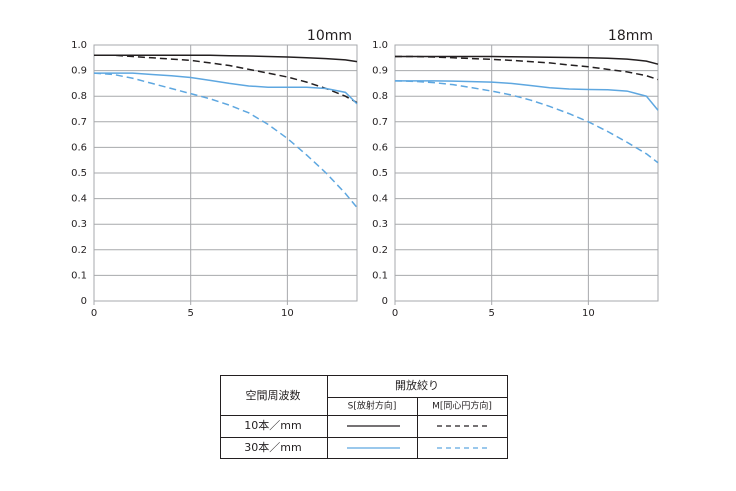  Describe the element at coordinates (329, 36) in the screenshot. I see `chart-title: 10mm` at that location.